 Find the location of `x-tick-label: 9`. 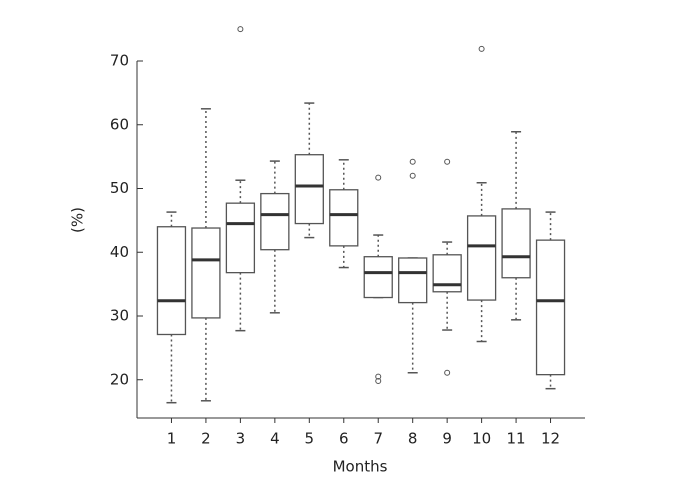

x-tick-label: 9 is located at coordinates (447, 439).